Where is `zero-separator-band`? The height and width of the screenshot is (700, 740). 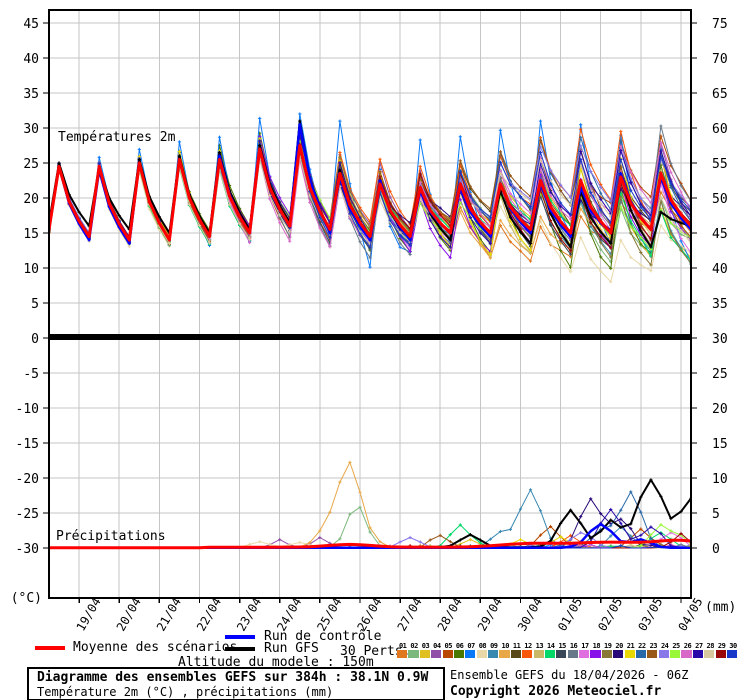
zero-separator-band is located at coordinates (370, 337).